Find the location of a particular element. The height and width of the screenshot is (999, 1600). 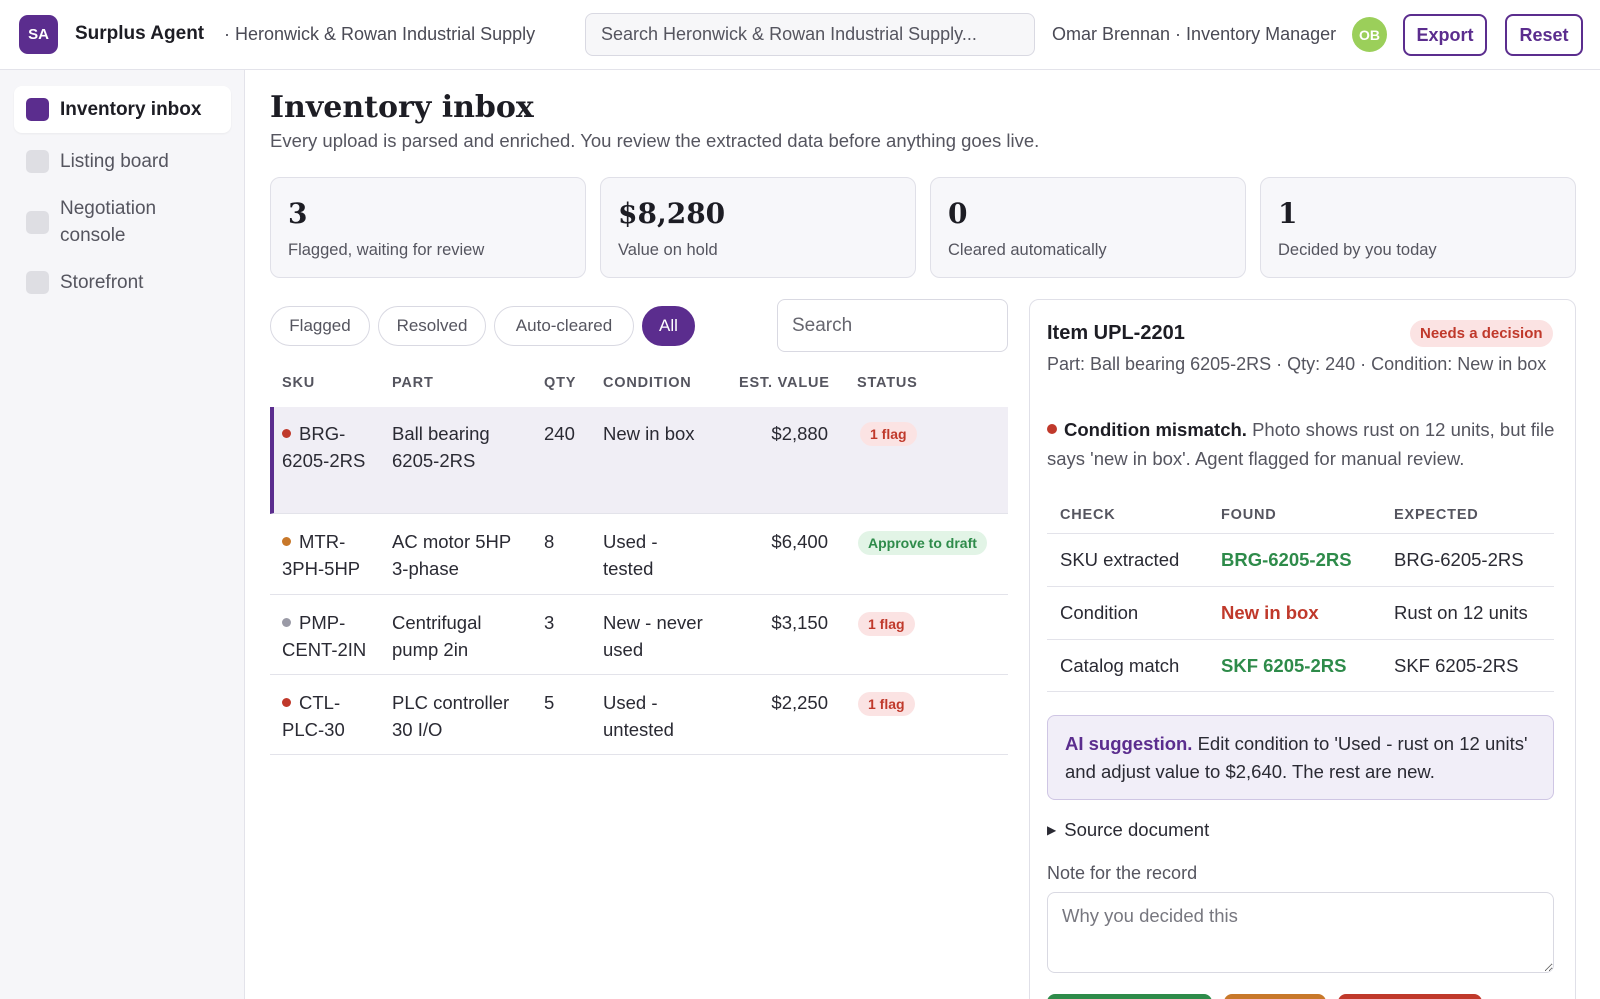

source-document-toggle: ▶ Source document is located at coordinates (1128, 830).